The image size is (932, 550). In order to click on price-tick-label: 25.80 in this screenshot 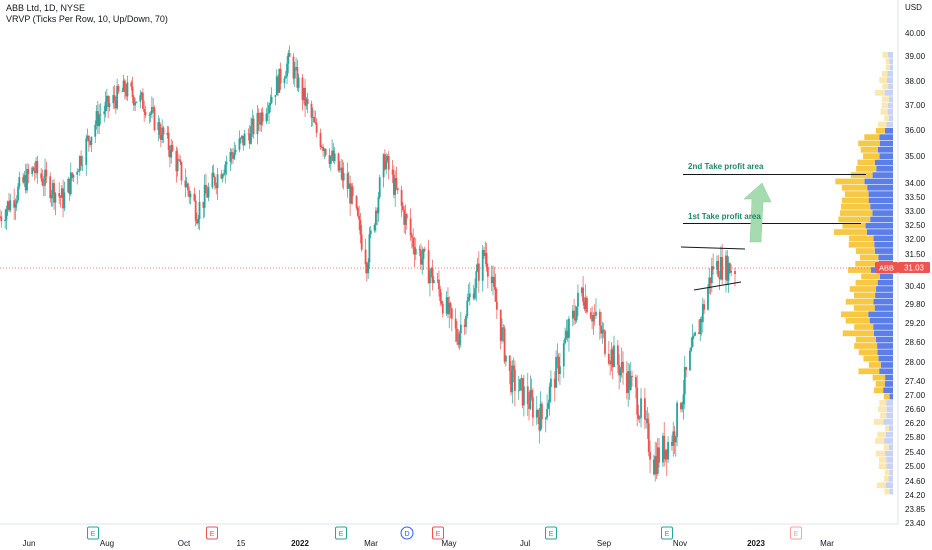, I will do `click(915, 437)`.